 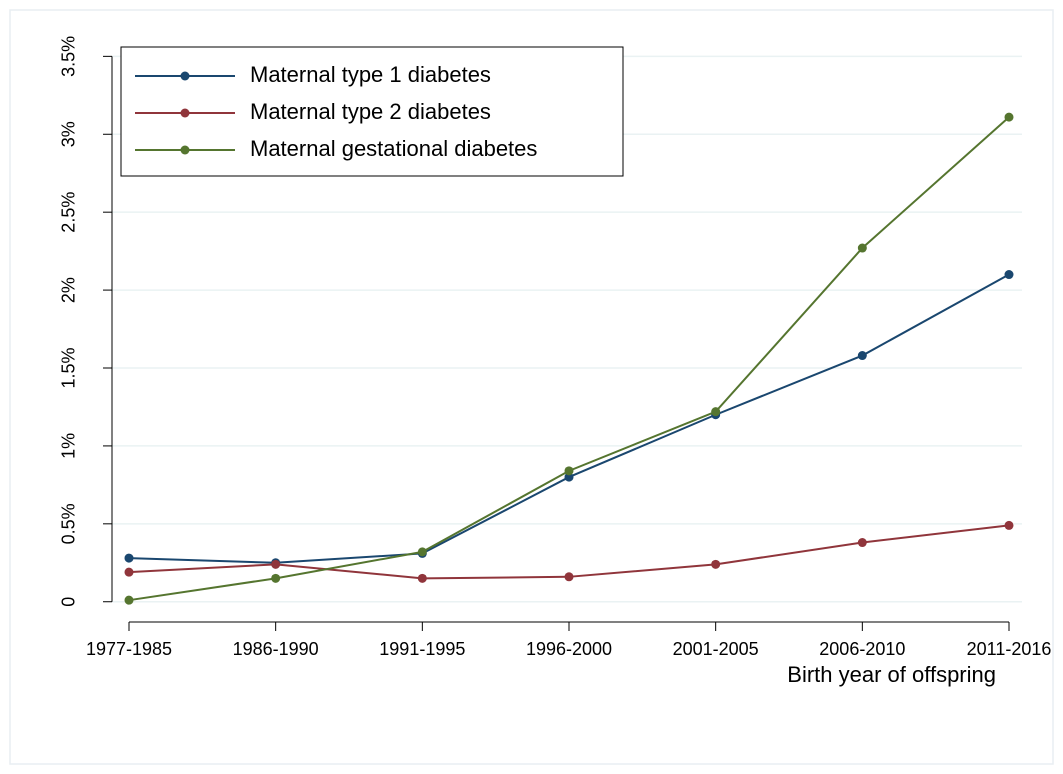 What do you see at coordinates (69, 212) in the screenshot?
I see `y-tick-label: 2.5%` at bounding box center [69, 212].